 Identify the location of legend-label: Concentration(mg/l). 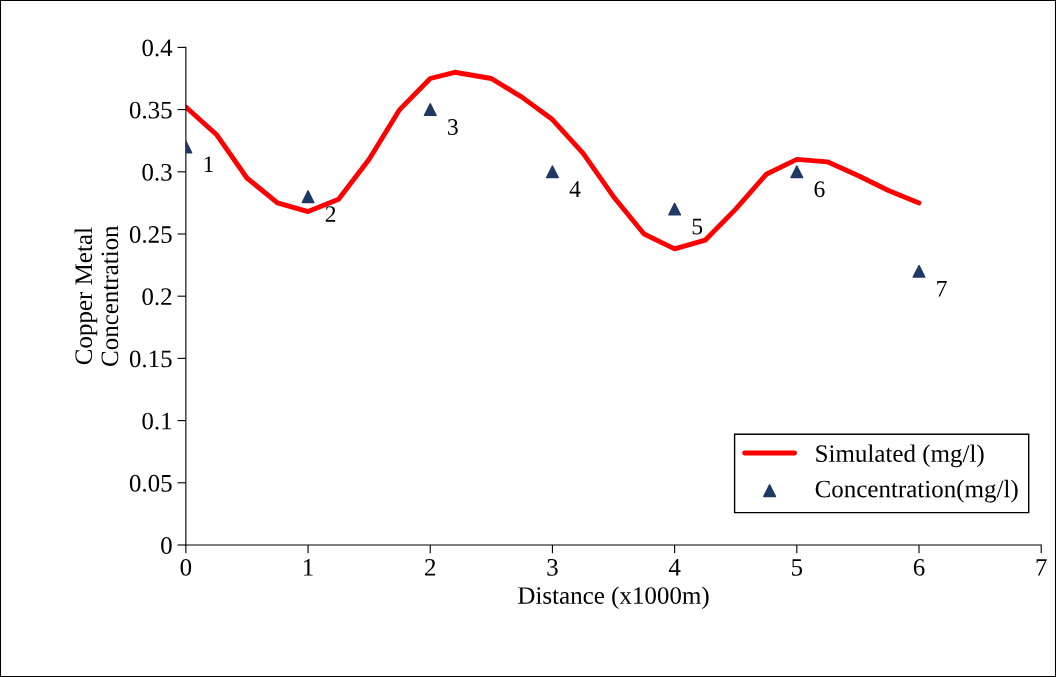
(916, 491).